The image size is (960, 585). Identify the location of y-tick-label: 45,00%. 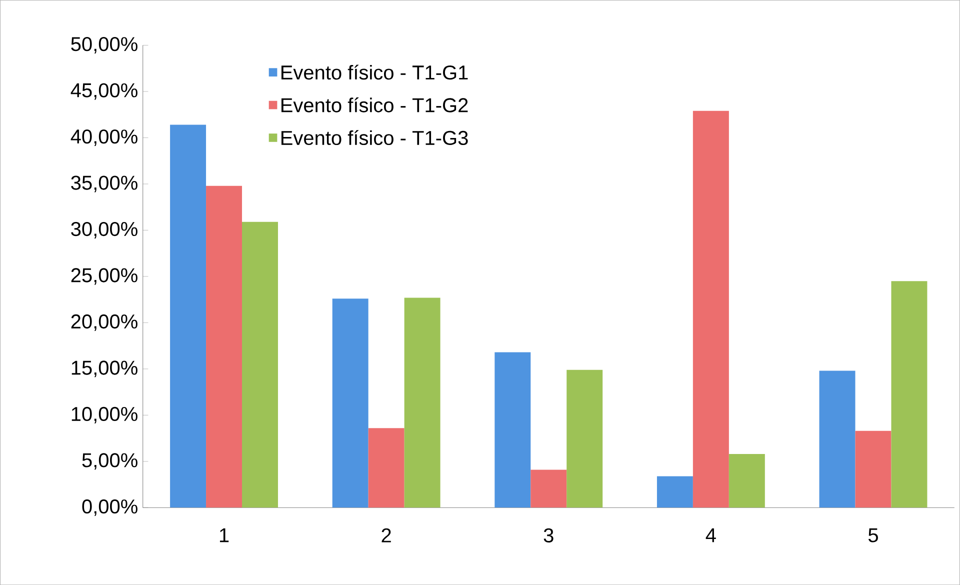
(104, 91).